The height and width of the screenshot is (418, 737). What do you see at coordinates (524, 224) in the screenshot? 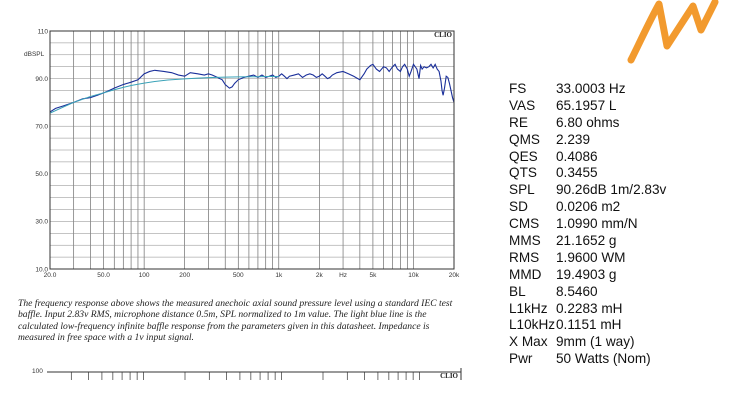
I see `spec-label: CMS` at bounding box center [524, 224].